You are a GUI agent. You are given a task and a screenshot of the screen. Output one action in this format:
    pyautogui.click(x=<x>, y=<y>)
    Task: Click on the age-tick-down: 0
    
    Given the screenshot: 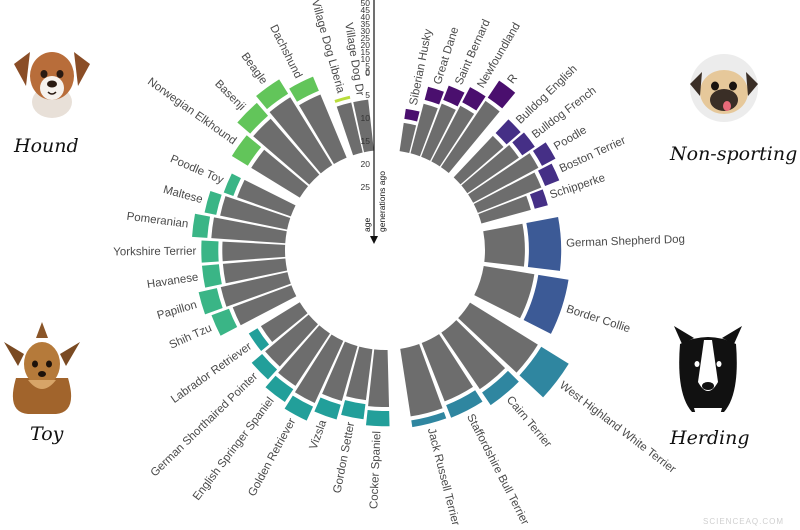 What is the action you would take?
    pyautogui.click(x=367, y=72)
    